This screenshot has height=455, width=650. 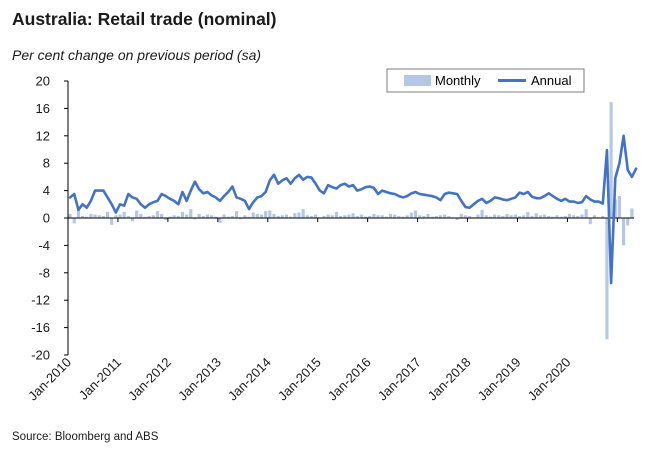 What do you see at coordinates (399, 379) in the screenshot?
I see `x-tick-label: Jan-2017` at bounding box center [399, 379].